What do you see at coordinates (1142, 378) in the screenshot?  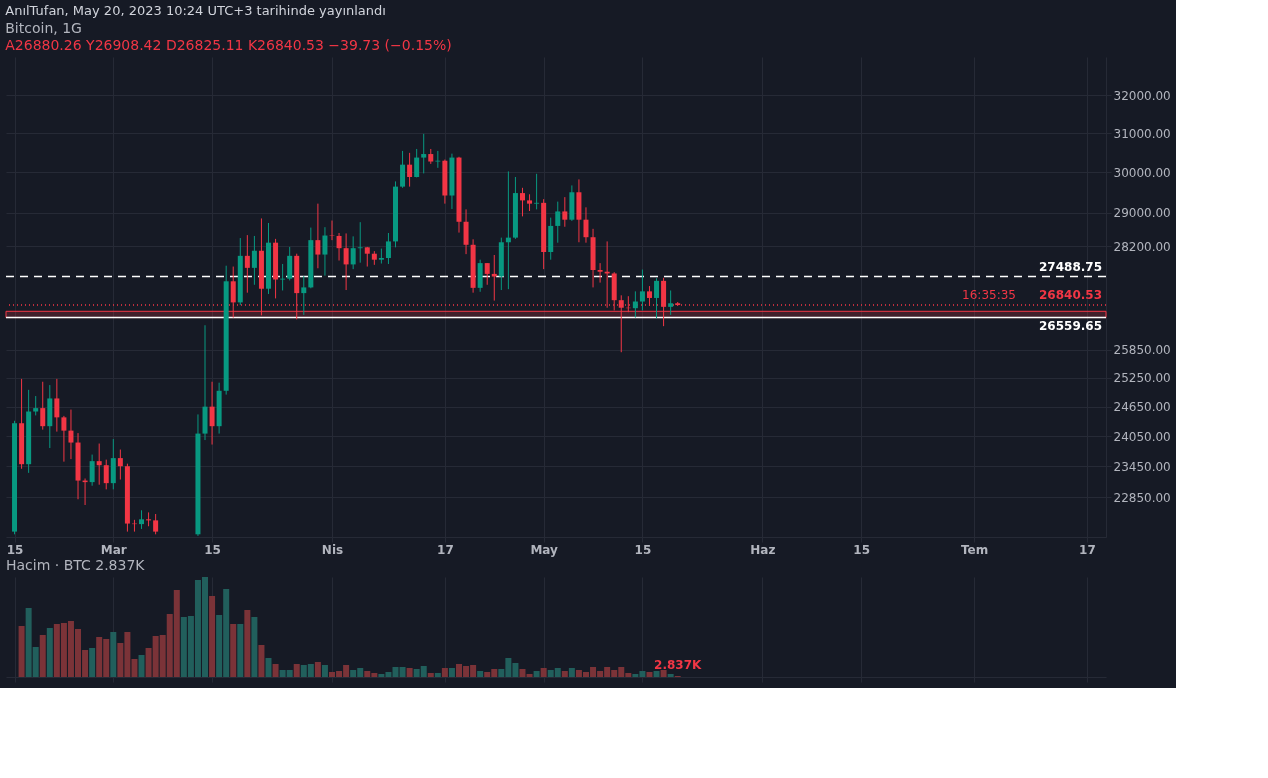 I see `y-tick-label: 25250.00` at bounding box center [1142, 378].